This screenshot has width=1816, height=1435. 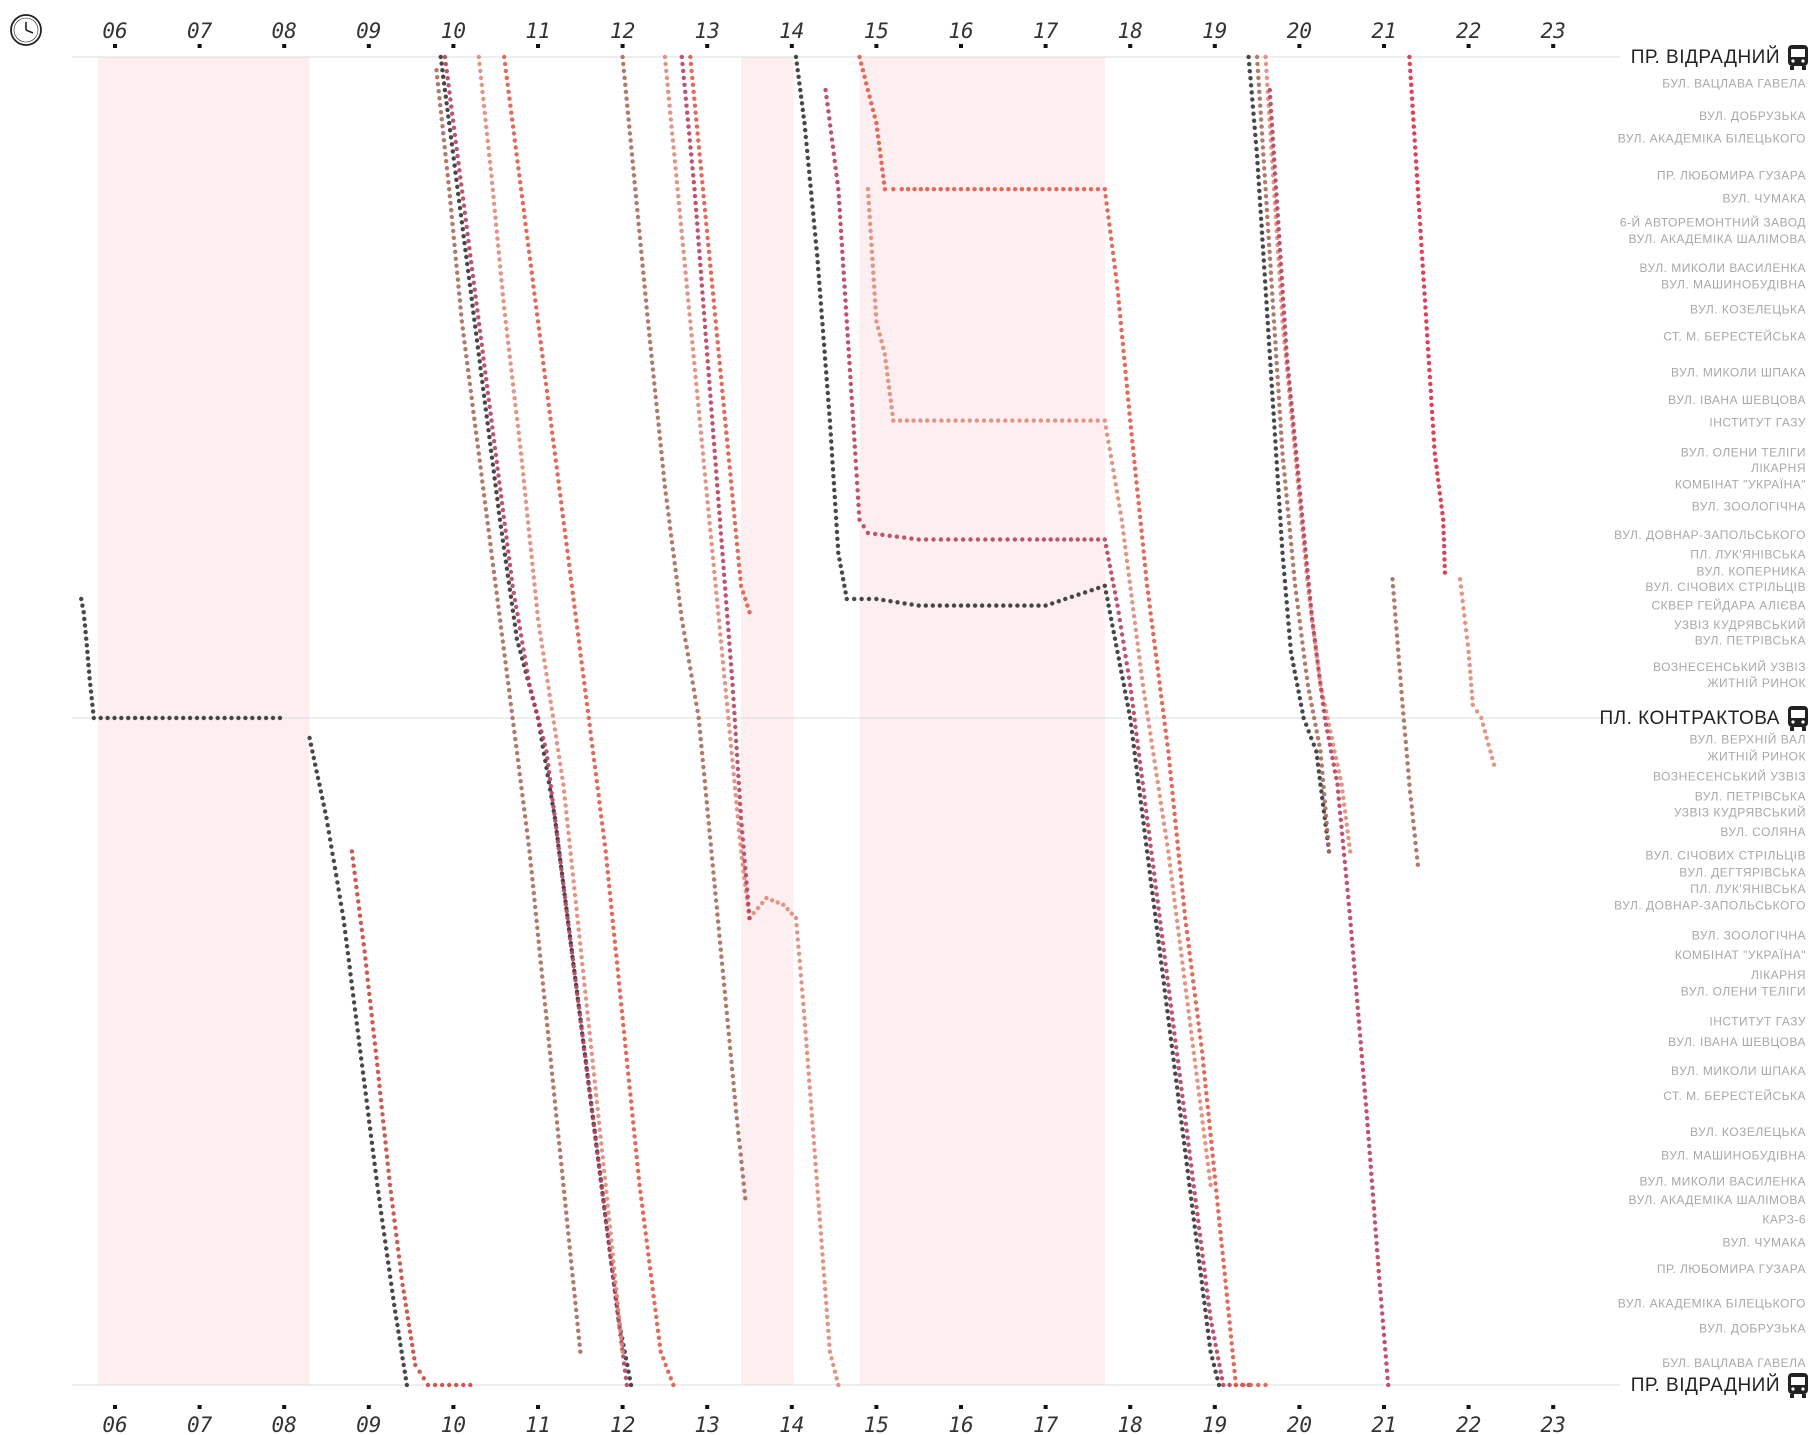 I want to click on stop-label-outbound: ВУЛ. СІЧОВИХ СТРІЛЬЦІВ, so click(x=1725, y=587).